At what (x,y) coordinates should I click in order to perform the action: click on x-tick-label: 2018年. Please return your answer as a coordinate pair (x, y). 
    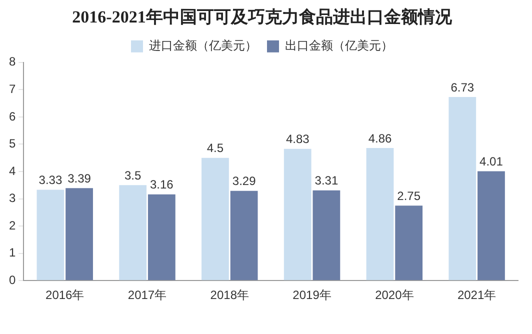
    Looking at the image, I should click on (229, 295).